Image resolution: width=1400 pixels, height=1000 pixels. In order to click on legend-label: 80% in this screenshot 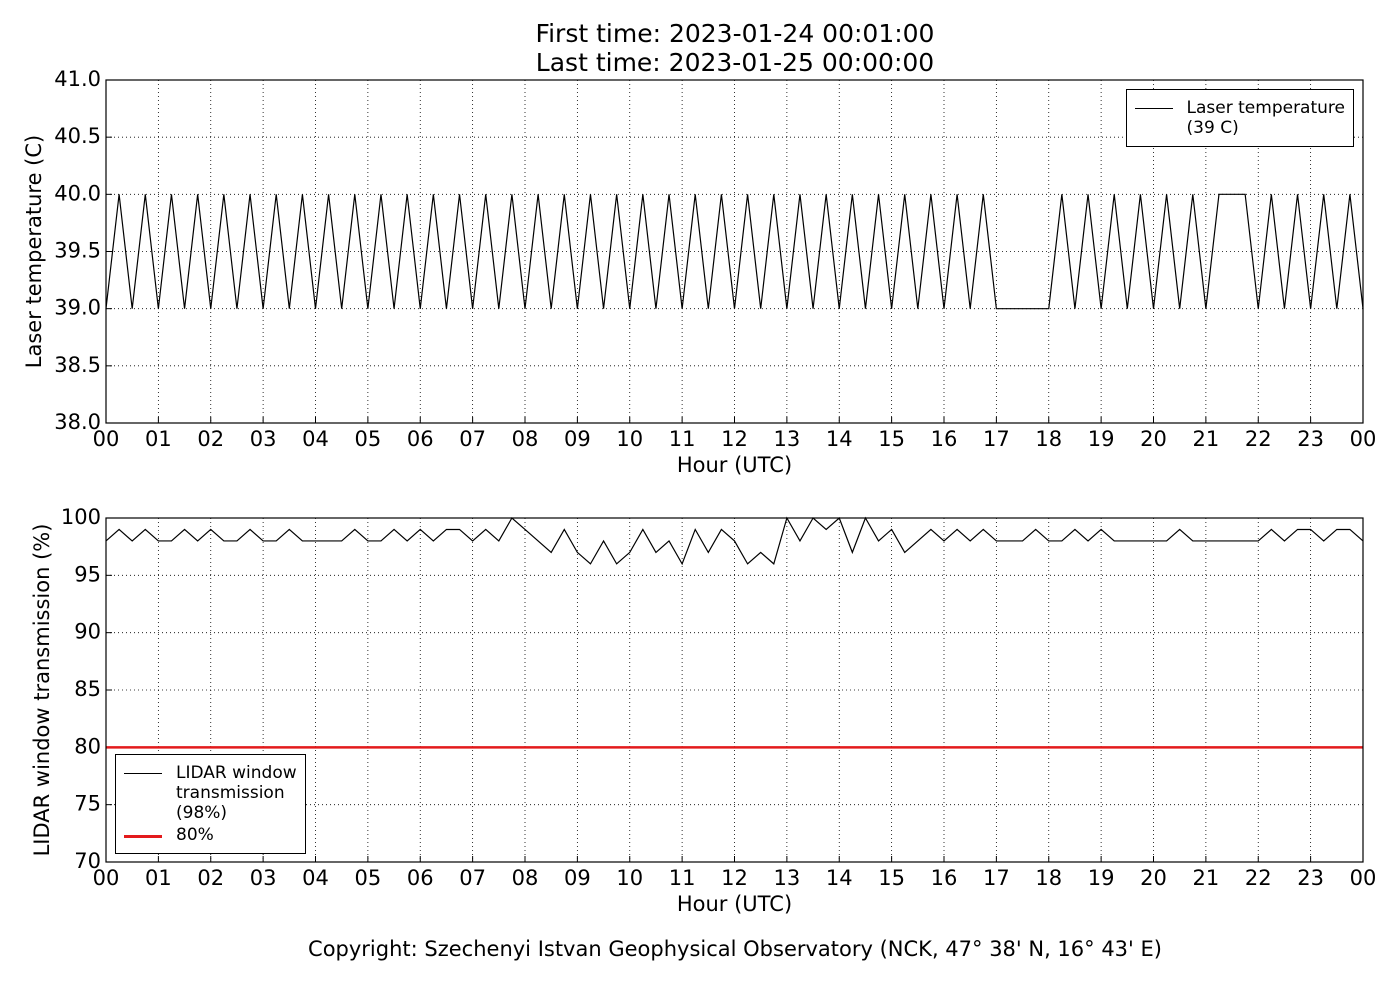, I will do `click(195, 835)`.